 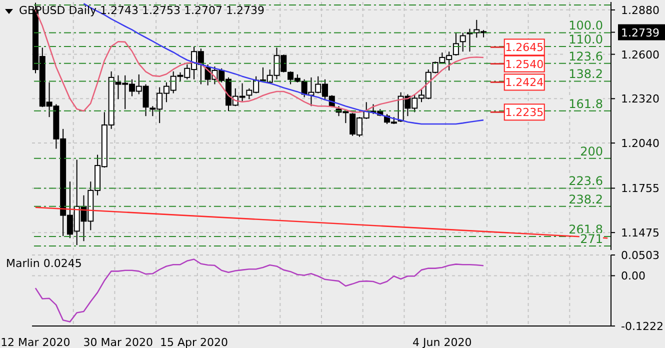 I want to click on y-tick-label: 1.1755, so click(x=640, y=189).